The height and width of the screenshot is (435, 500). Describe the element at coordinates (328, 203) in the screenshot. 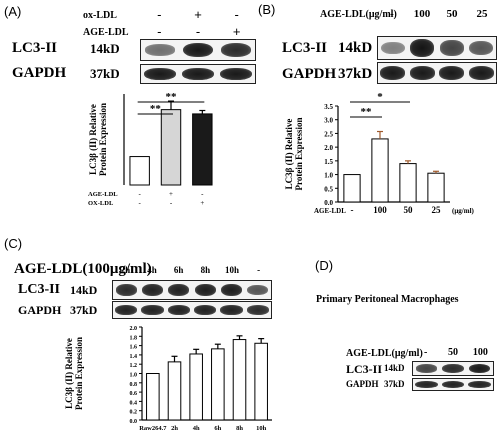

I see `y-tick-label: 0.0` at that location.